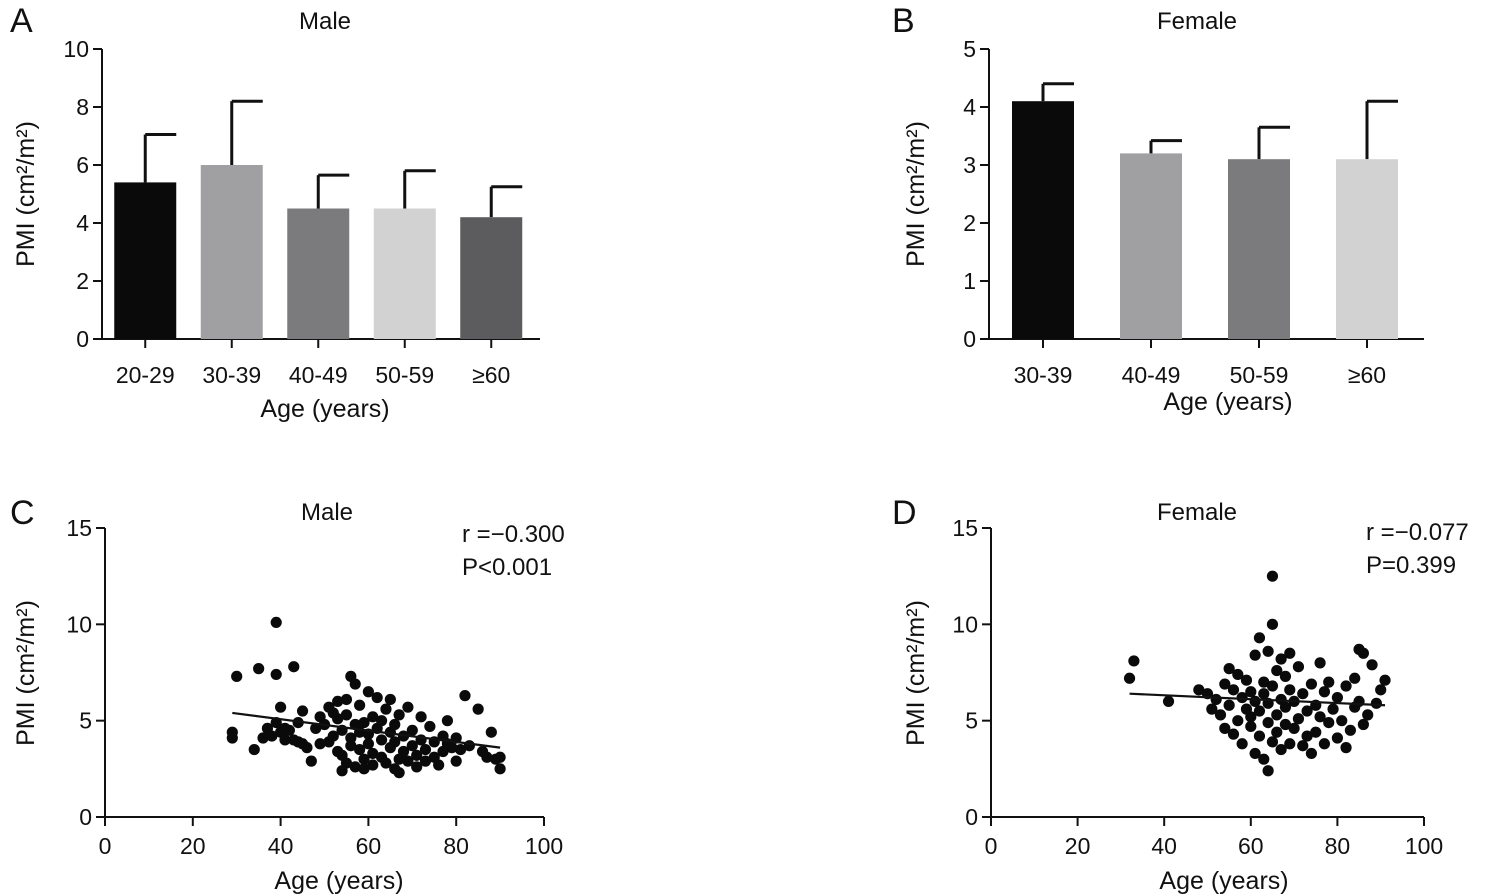  What do you see at coordinates (456, 846) in the screenshot?
I see `x-tick-label: 80` at bounding box center [456, 846].